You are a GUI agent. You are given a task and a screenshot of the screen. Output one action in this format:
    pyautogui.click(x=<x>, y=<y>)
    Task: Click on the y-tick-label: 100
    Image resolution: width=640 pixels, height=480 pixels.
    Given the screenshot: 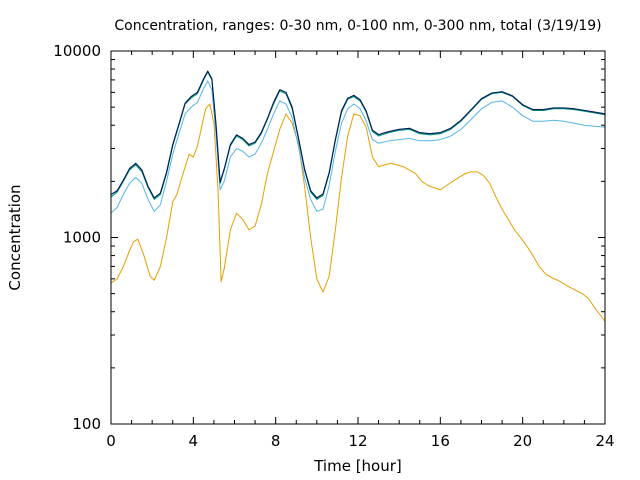 What is the action you would take?
    pyautogui.click(x=86, y=424)
    